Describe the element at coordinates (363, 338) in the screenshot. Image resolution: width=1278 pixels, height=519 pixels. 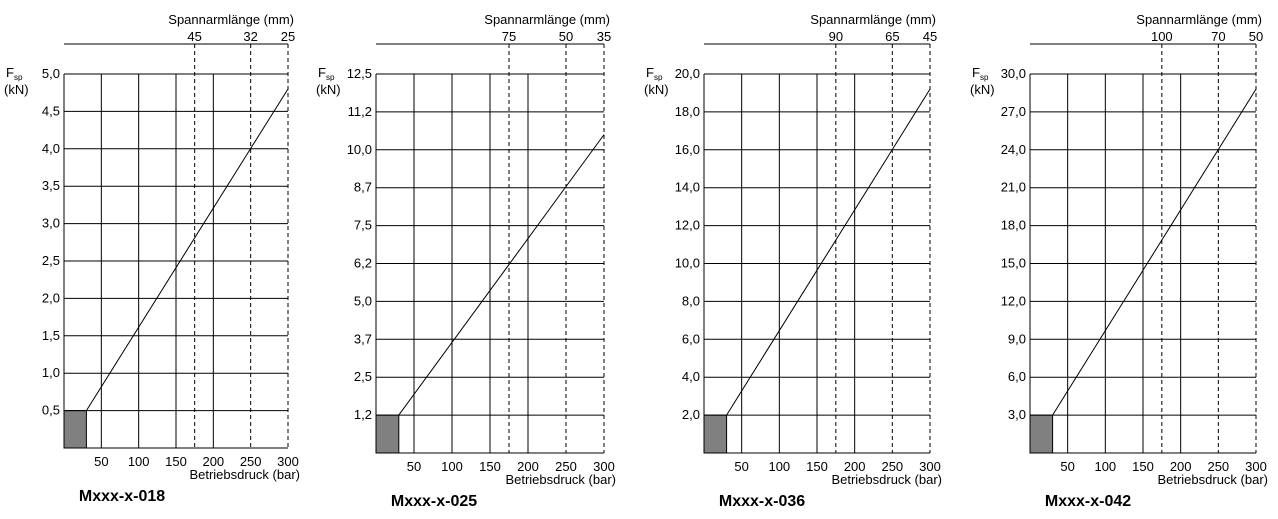
I see `y-tick-label: 3,7` at that location.